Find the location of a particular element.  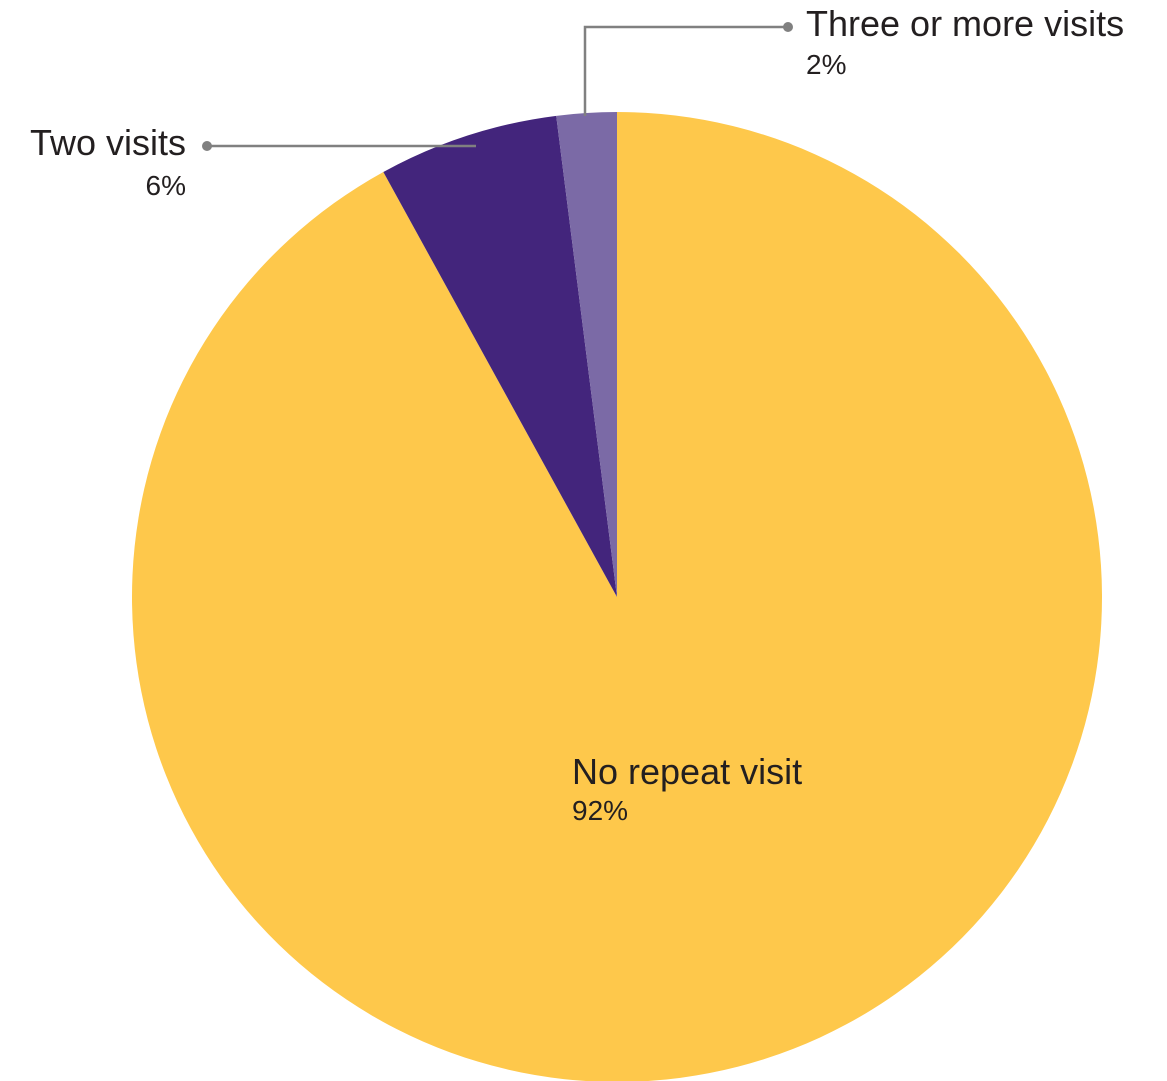

leader-dot-three-or-more-visits is located at coordinates (788, 27).